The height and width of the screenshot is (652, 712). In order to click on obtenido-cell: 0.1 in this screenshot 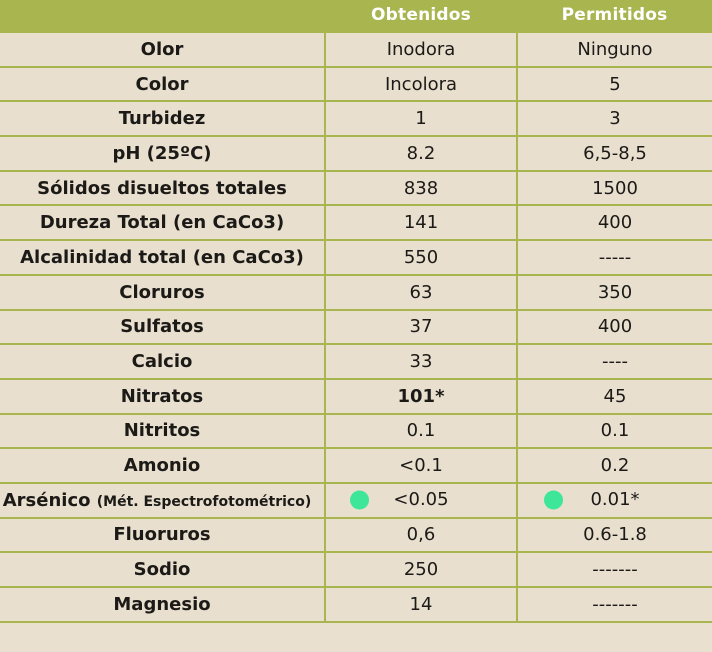, I will do `click(421, 431)`.